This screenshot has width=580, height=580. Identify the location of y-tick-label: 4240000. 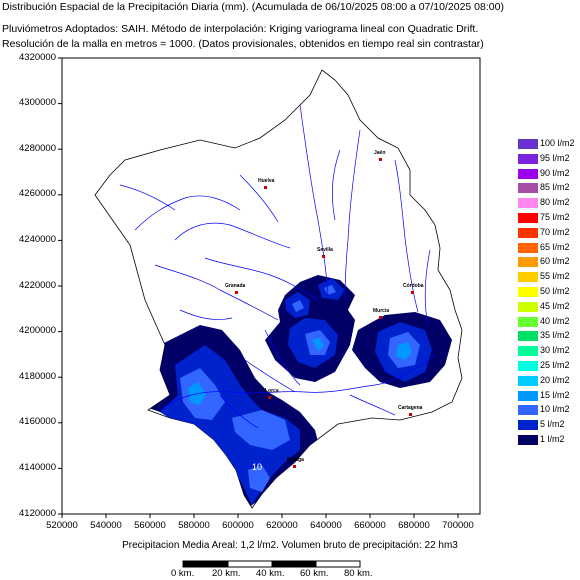
(37, 239).